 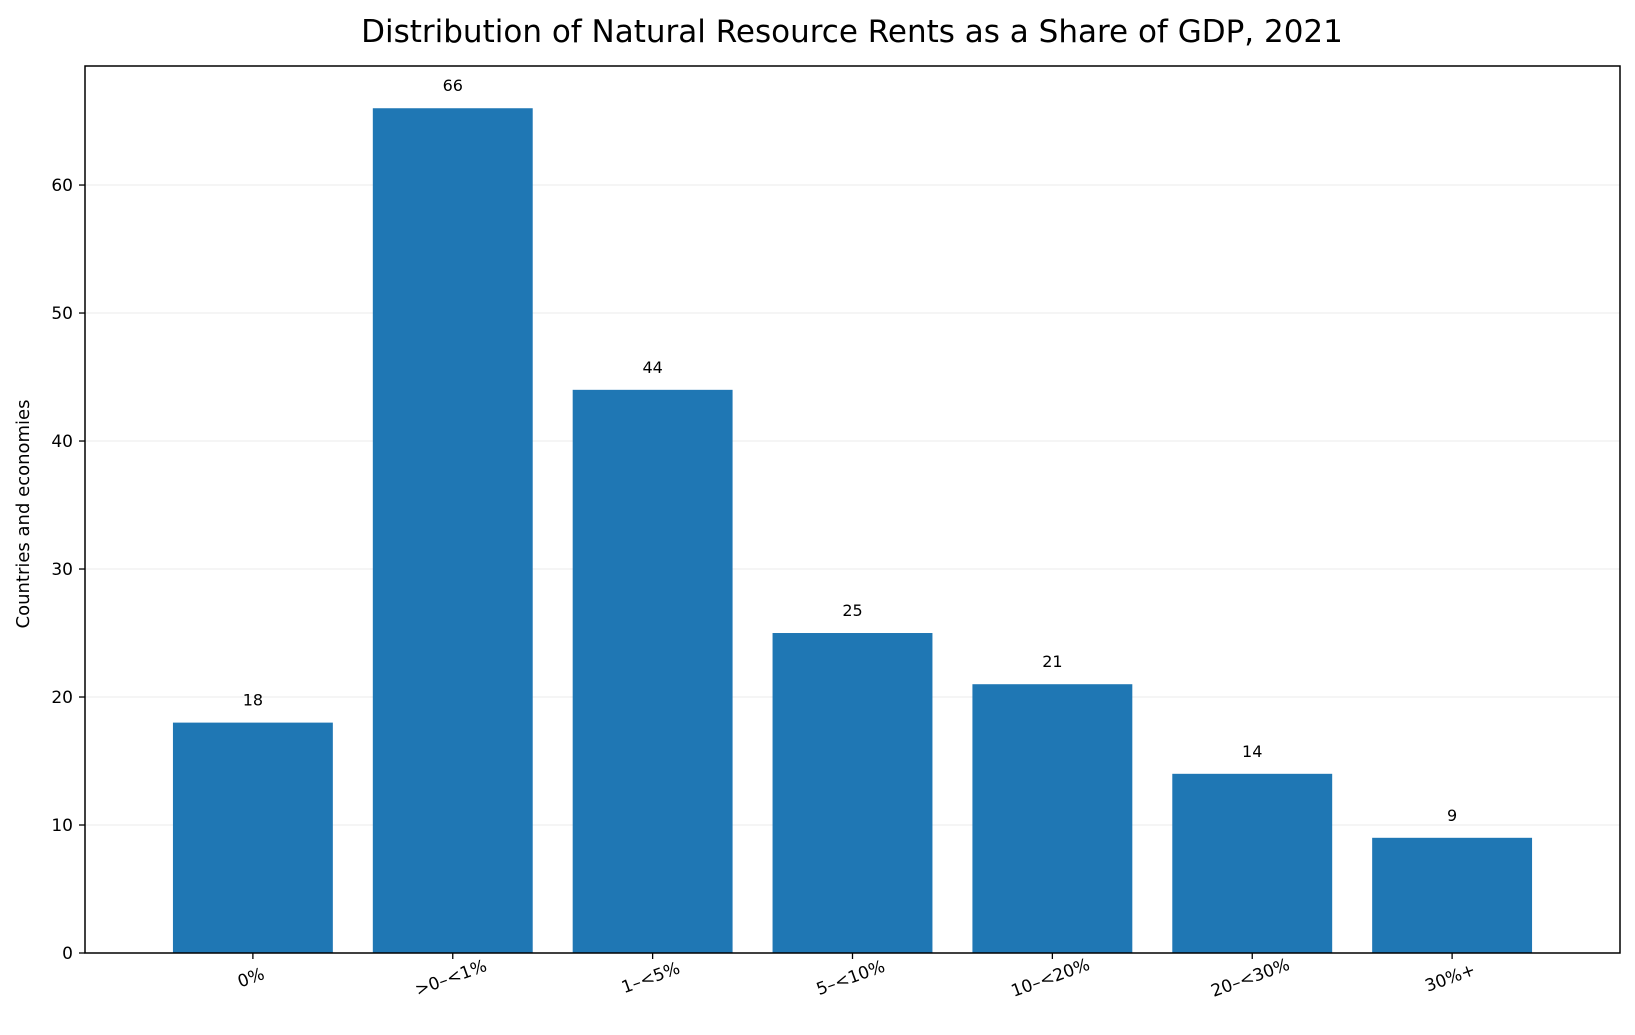 I want to click on x-axis-ticks: 0% >0–<1% 1–<5% 5–<10% 10–<20% 20–<30% 30%+, so click(x=856, y=977).